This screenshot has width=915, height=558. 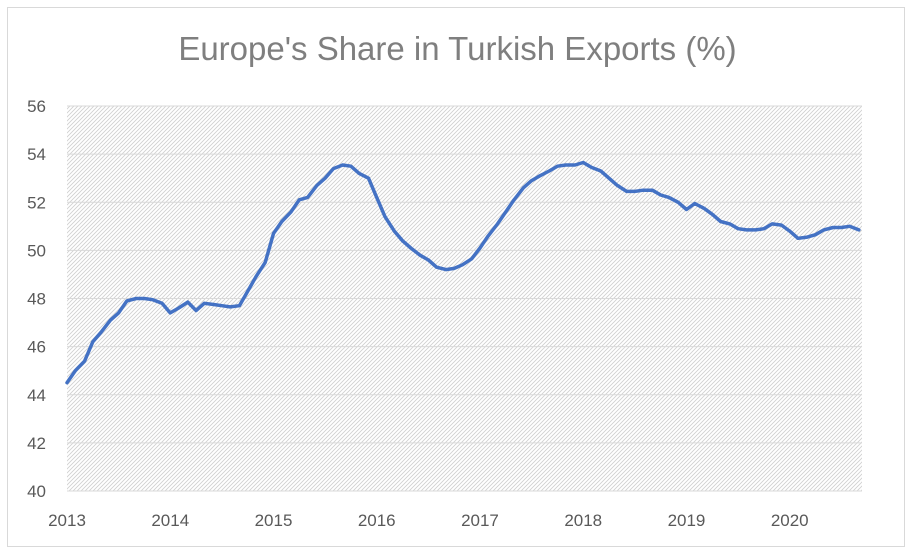 What do you see at coordinates (36, 347) in the screenshot?
I see `y-tick-label: 46` at bounding box center [36, 347].